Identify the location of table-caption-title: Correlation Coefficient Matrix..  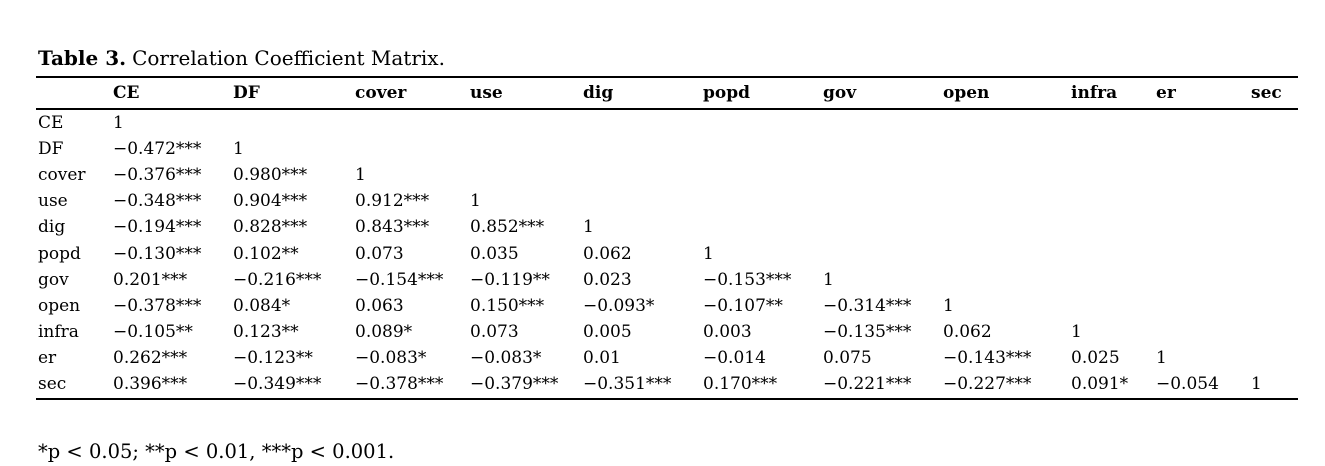
(288, 58).